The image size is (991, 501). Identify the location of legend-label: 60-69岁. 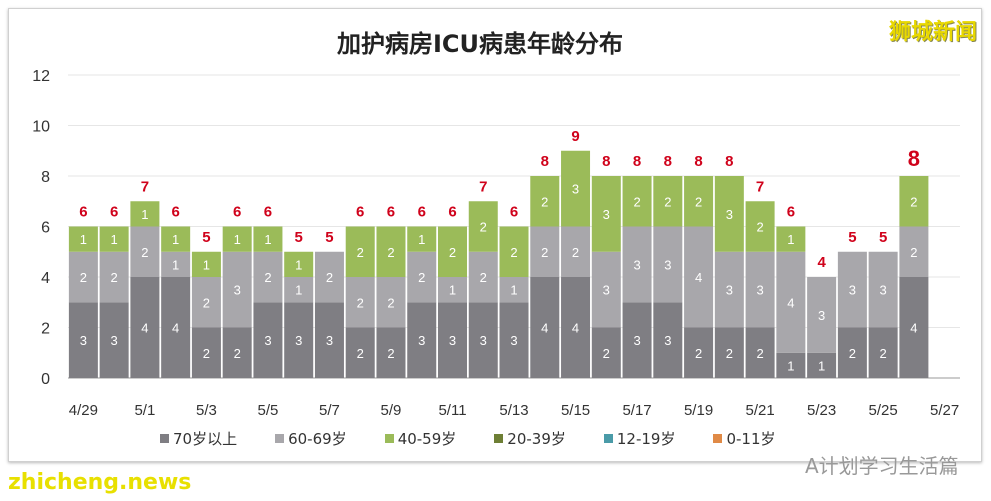
(317, 439).